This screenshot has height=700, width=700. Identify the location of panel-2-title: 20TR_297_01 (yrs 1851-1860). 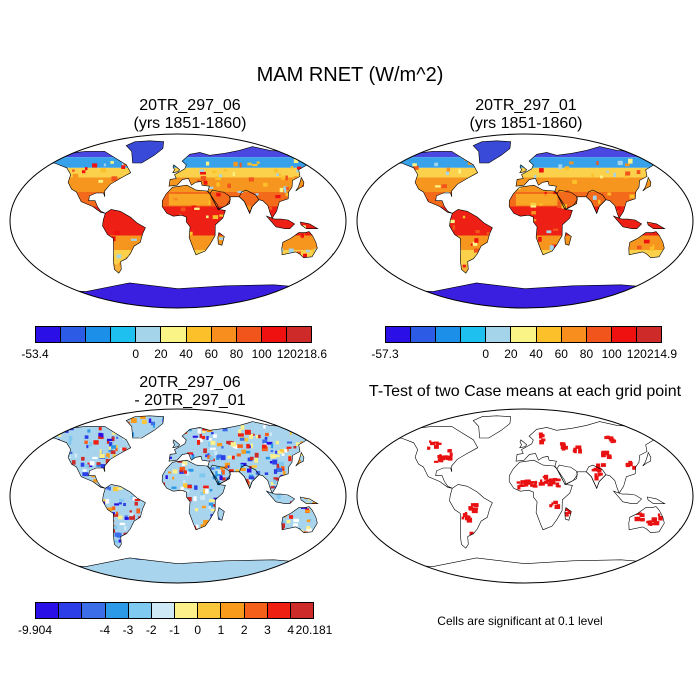
(526, 115).